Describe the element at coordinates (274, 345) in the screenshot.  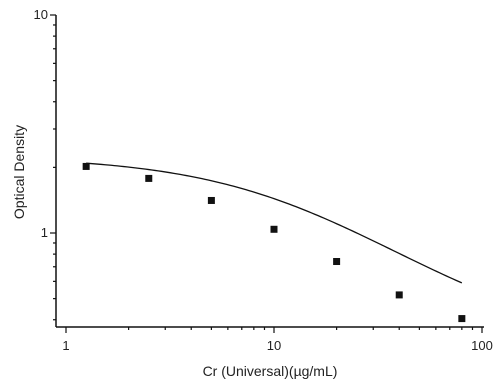
I see `x-tick-label-10: 10` at that location.